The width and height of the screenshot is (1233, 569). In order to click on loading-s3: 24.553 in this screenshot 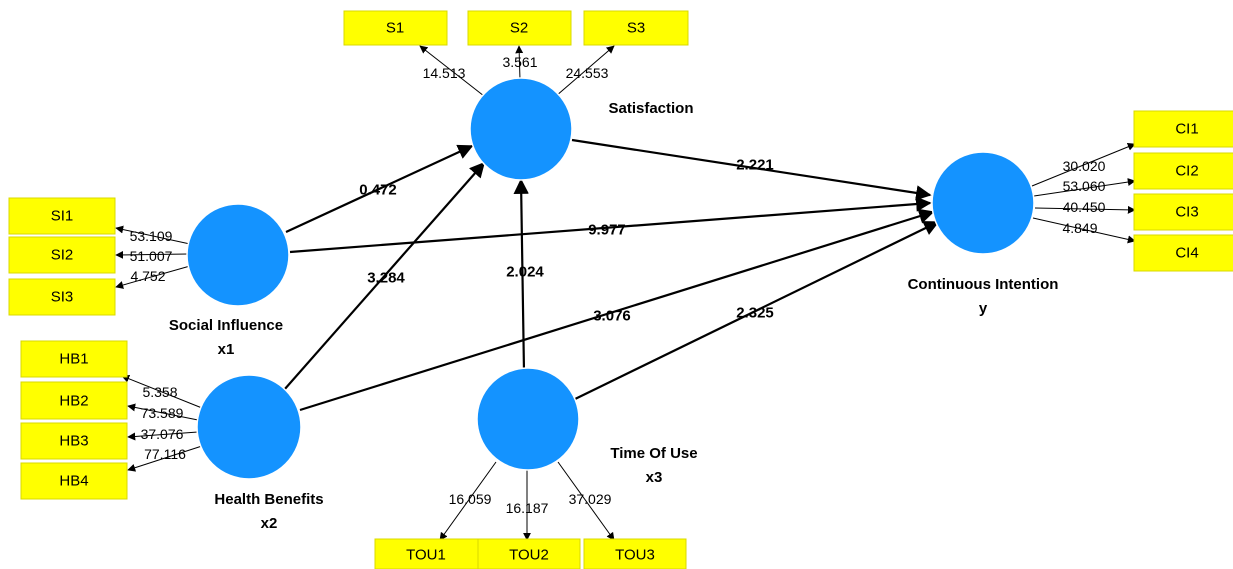, I will do `click(587, 73)`.